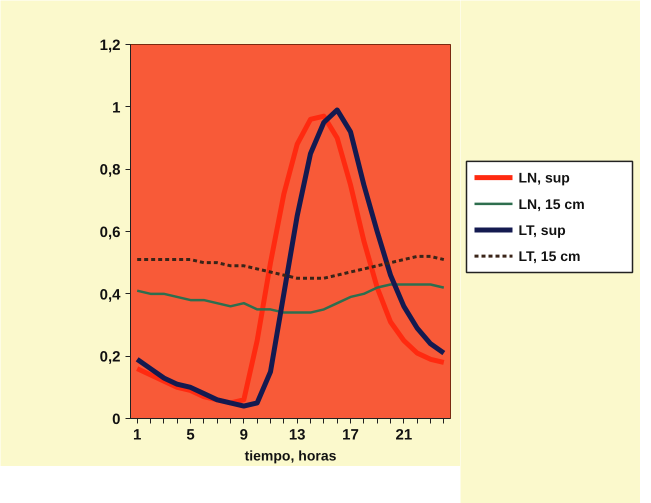 This screenshot has width=651, height=503. I want to click on y-tick-label: 0,8, so click(110, 170).